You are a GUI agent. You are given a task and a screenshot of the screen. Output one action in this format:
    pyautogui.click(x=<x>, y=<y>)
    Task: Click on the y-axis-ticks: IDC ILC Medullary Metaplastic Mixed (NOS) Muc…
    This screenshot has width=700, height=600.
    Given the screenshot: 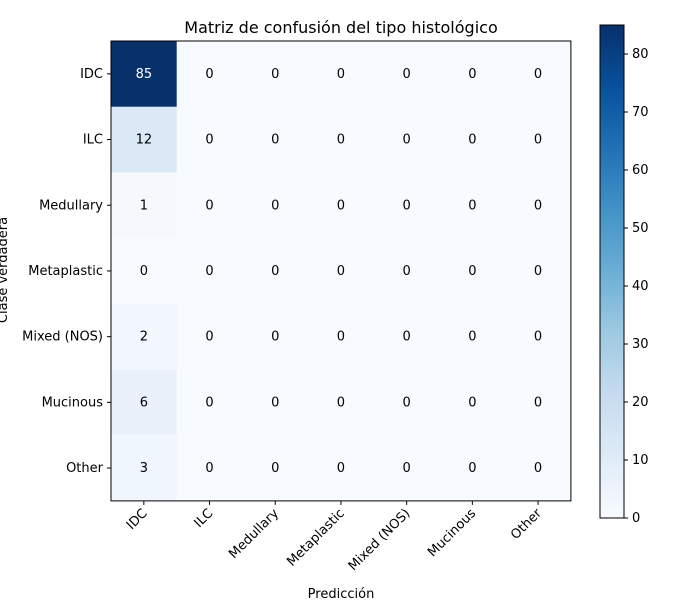 What is the action you would take?
    pyautogui.click(x=66, y=271)
    